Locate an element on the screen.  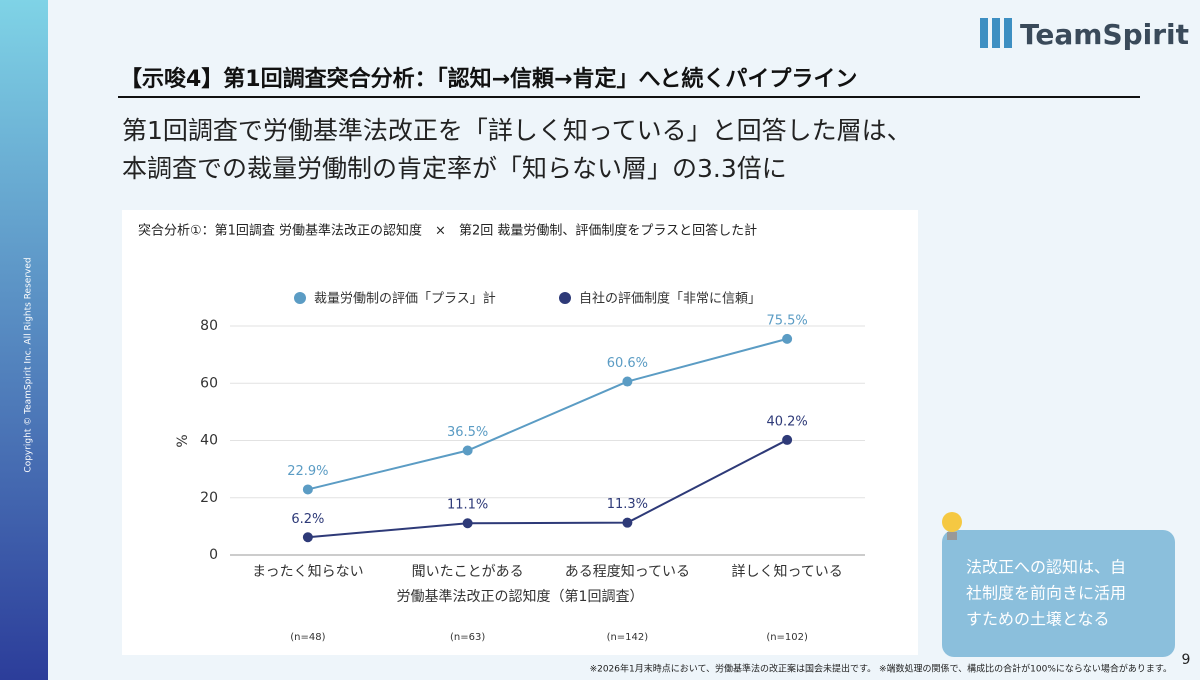
heading: 【示唆4】第1回調査突合分析：「認知→信頼→肯定」へと続くパイプライン is located at coordinates (488, 79).